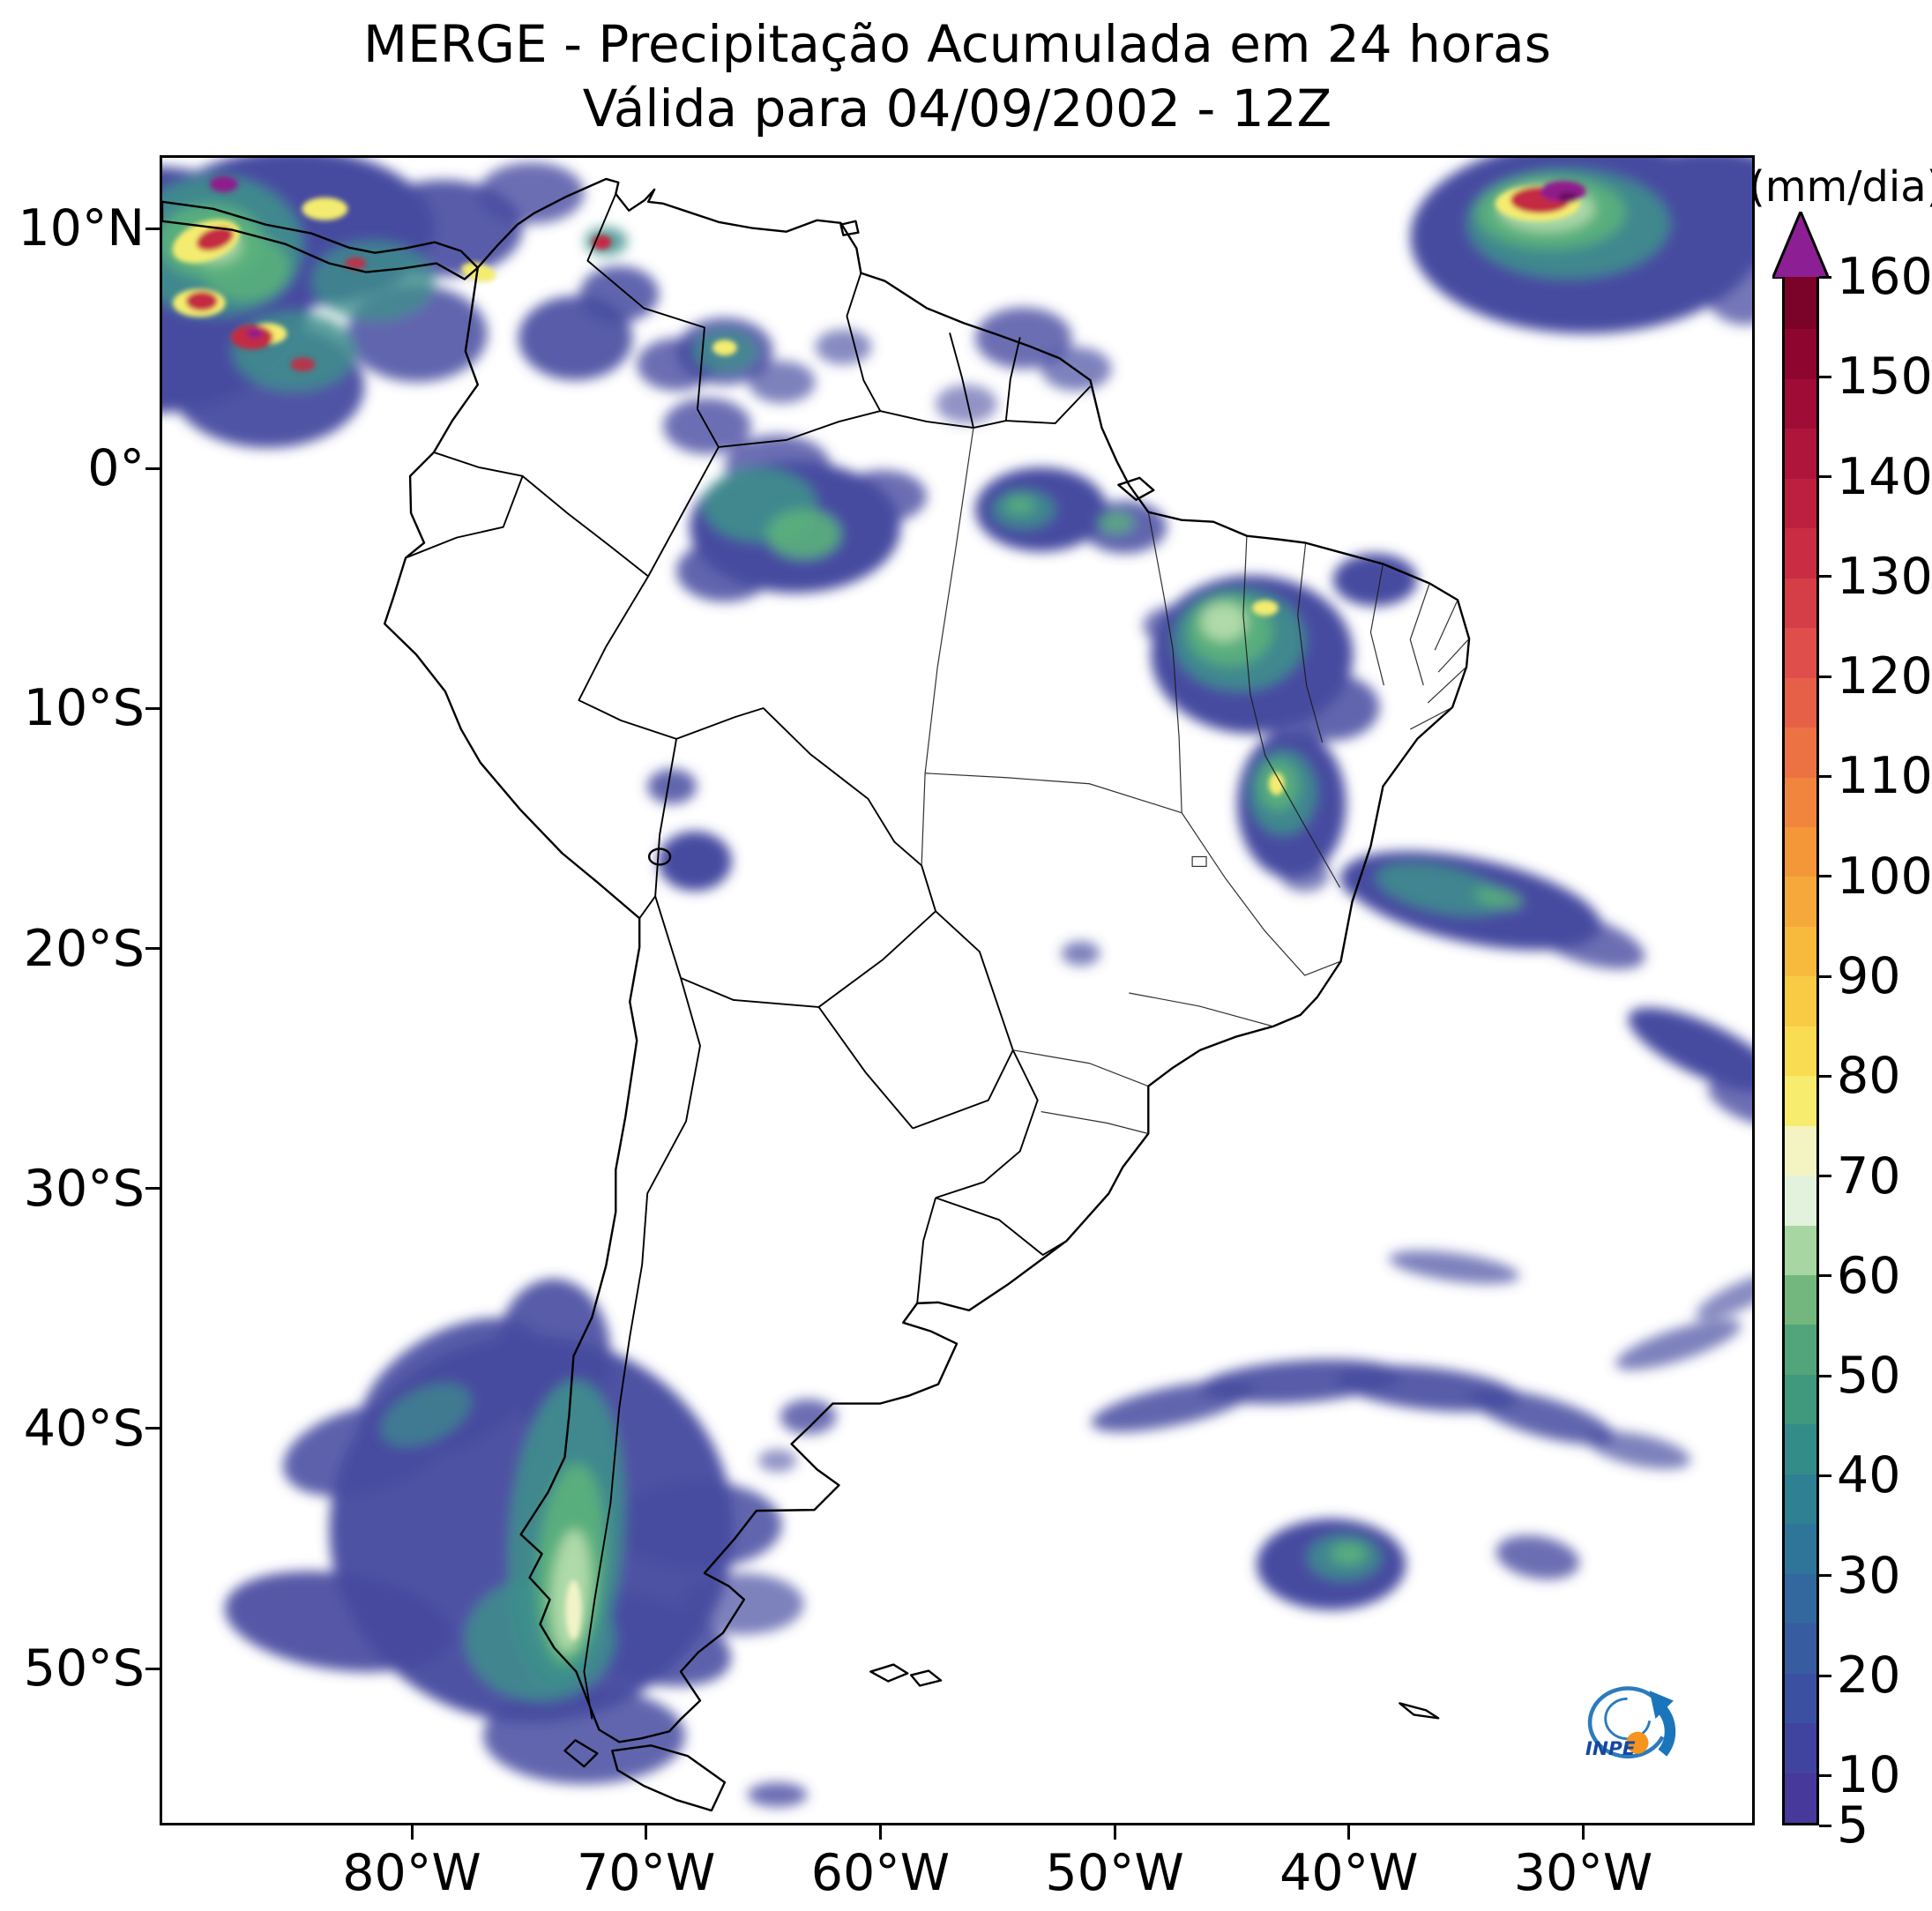  Describe the element at coordinates (84, 948) in the screenshot. I see `lat-tick-label: 20°S` at that location.